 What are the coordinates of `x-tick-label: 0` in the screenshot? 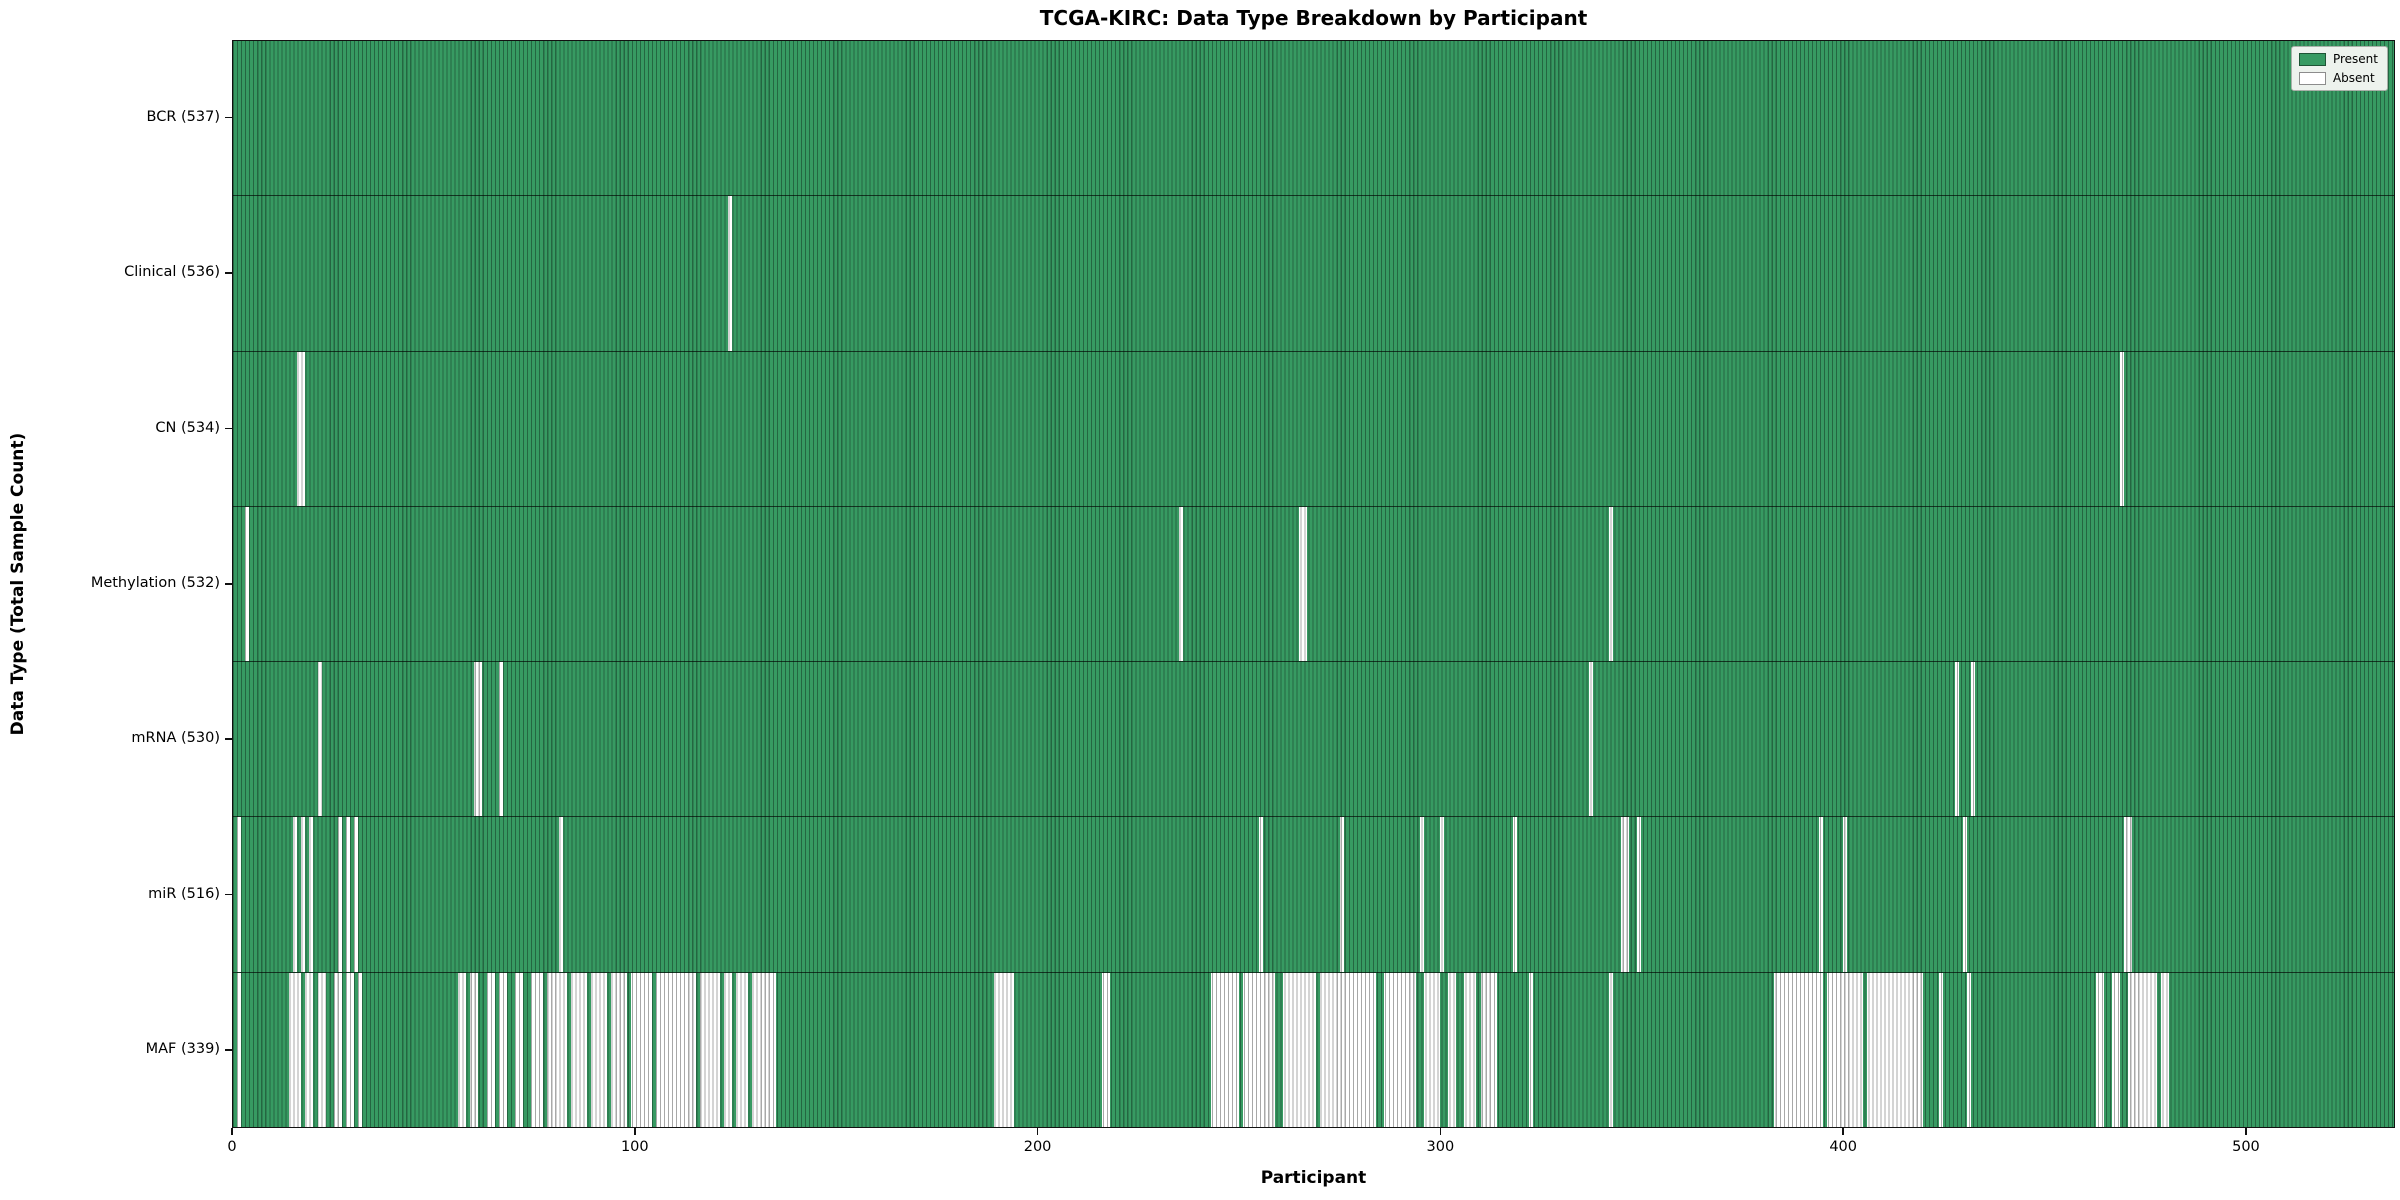 It's located at (232, 1147).